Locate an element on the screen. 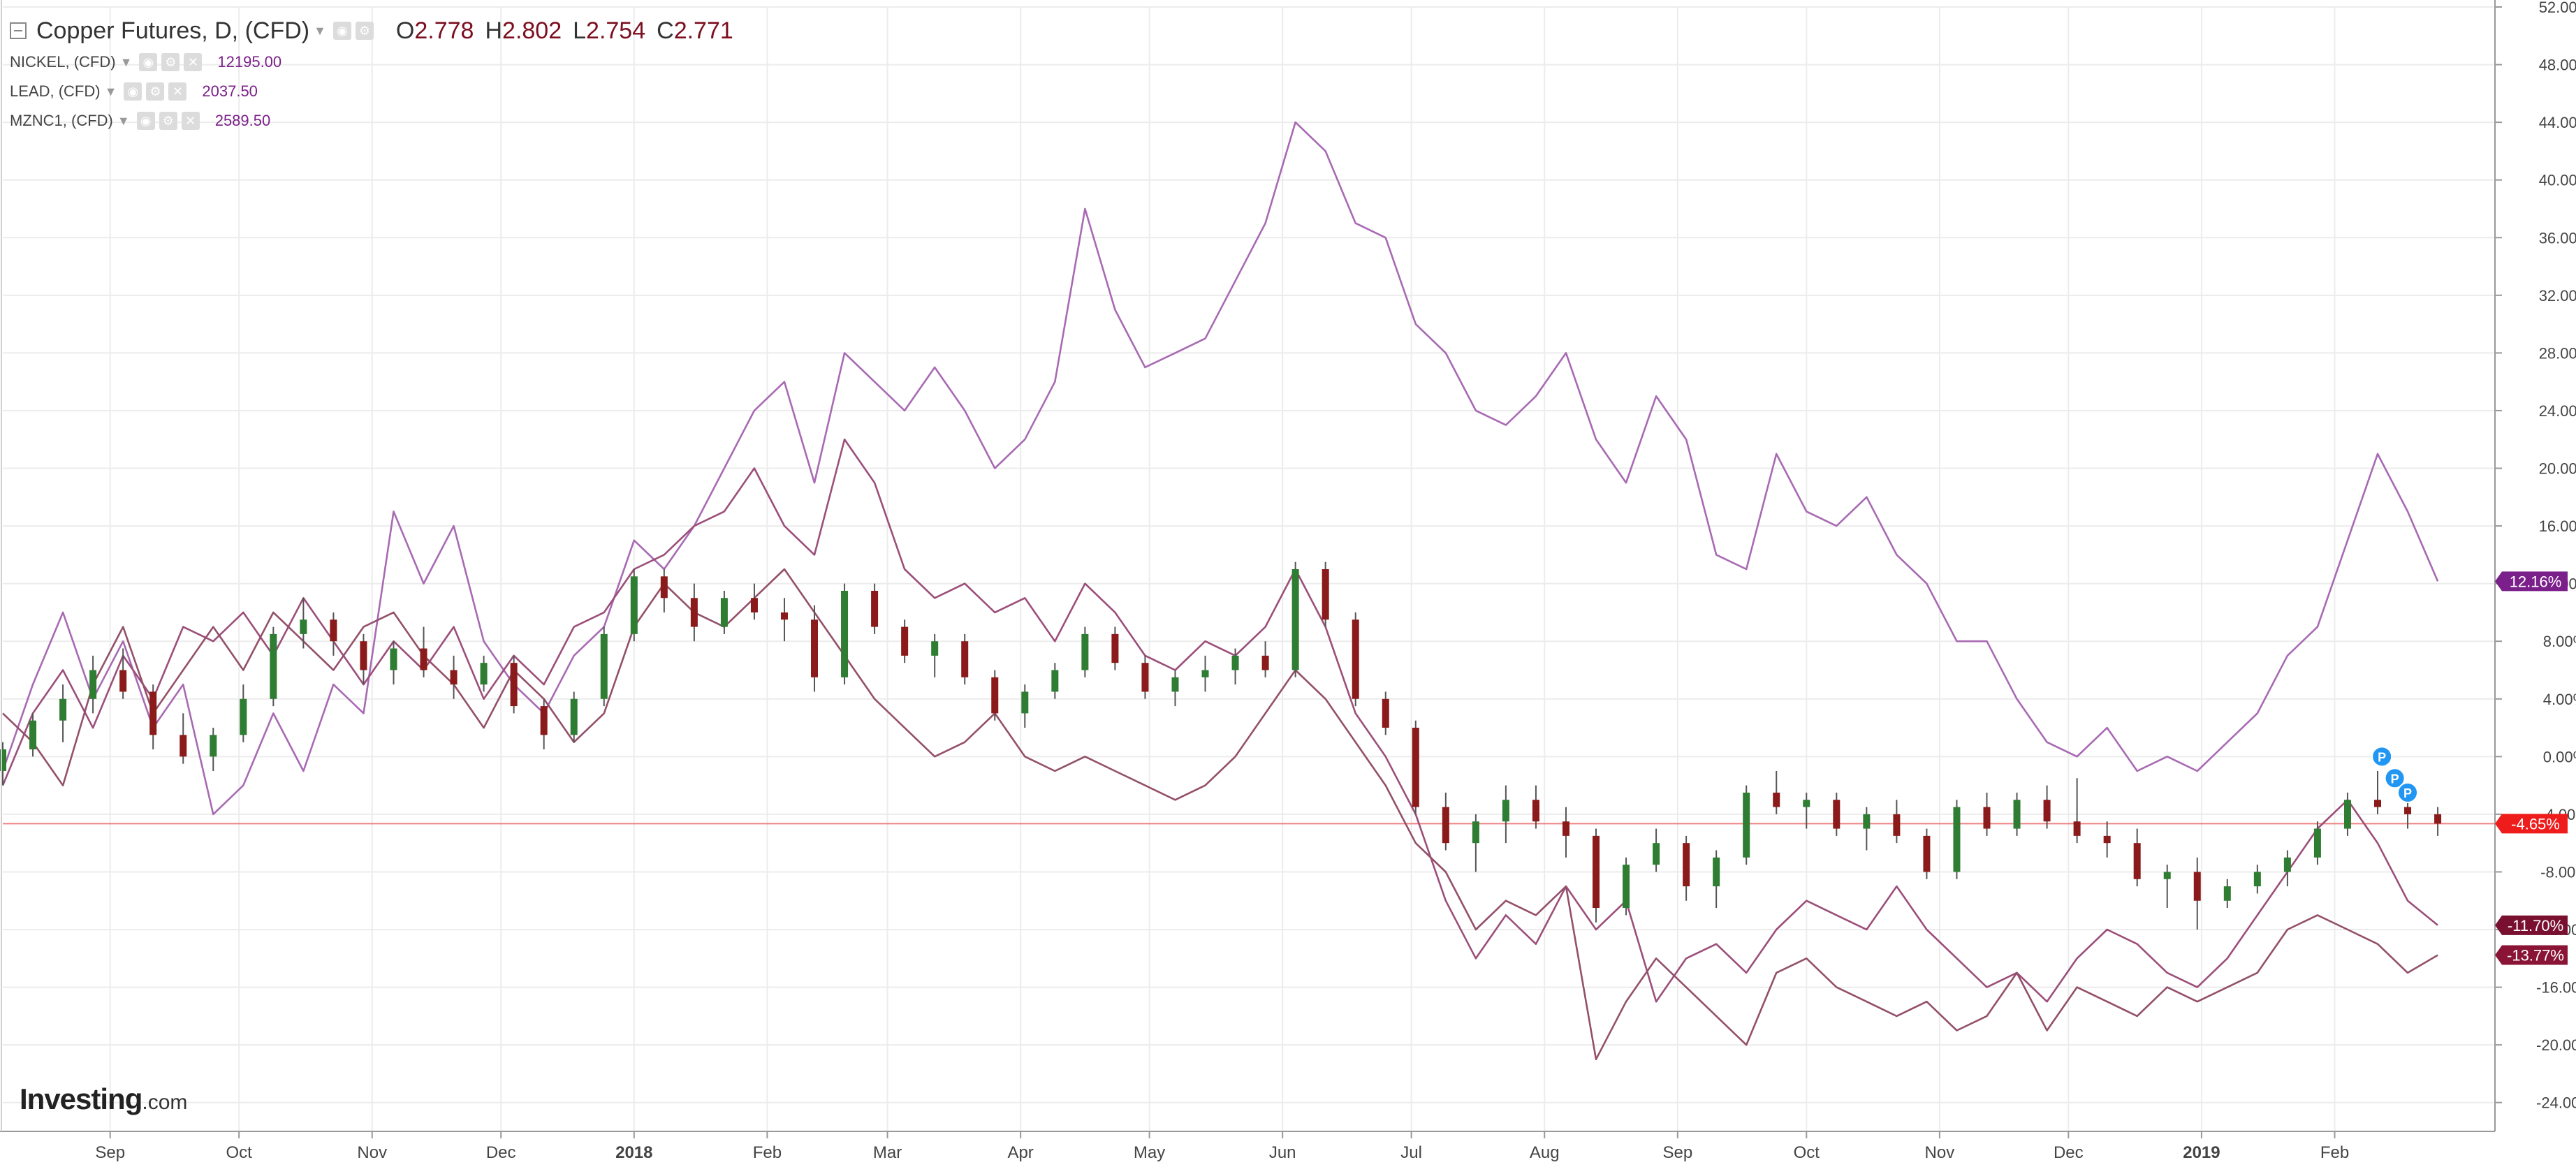  legend-title: Copper Futures, D, (CFD) is located at coordinates (173, 30).